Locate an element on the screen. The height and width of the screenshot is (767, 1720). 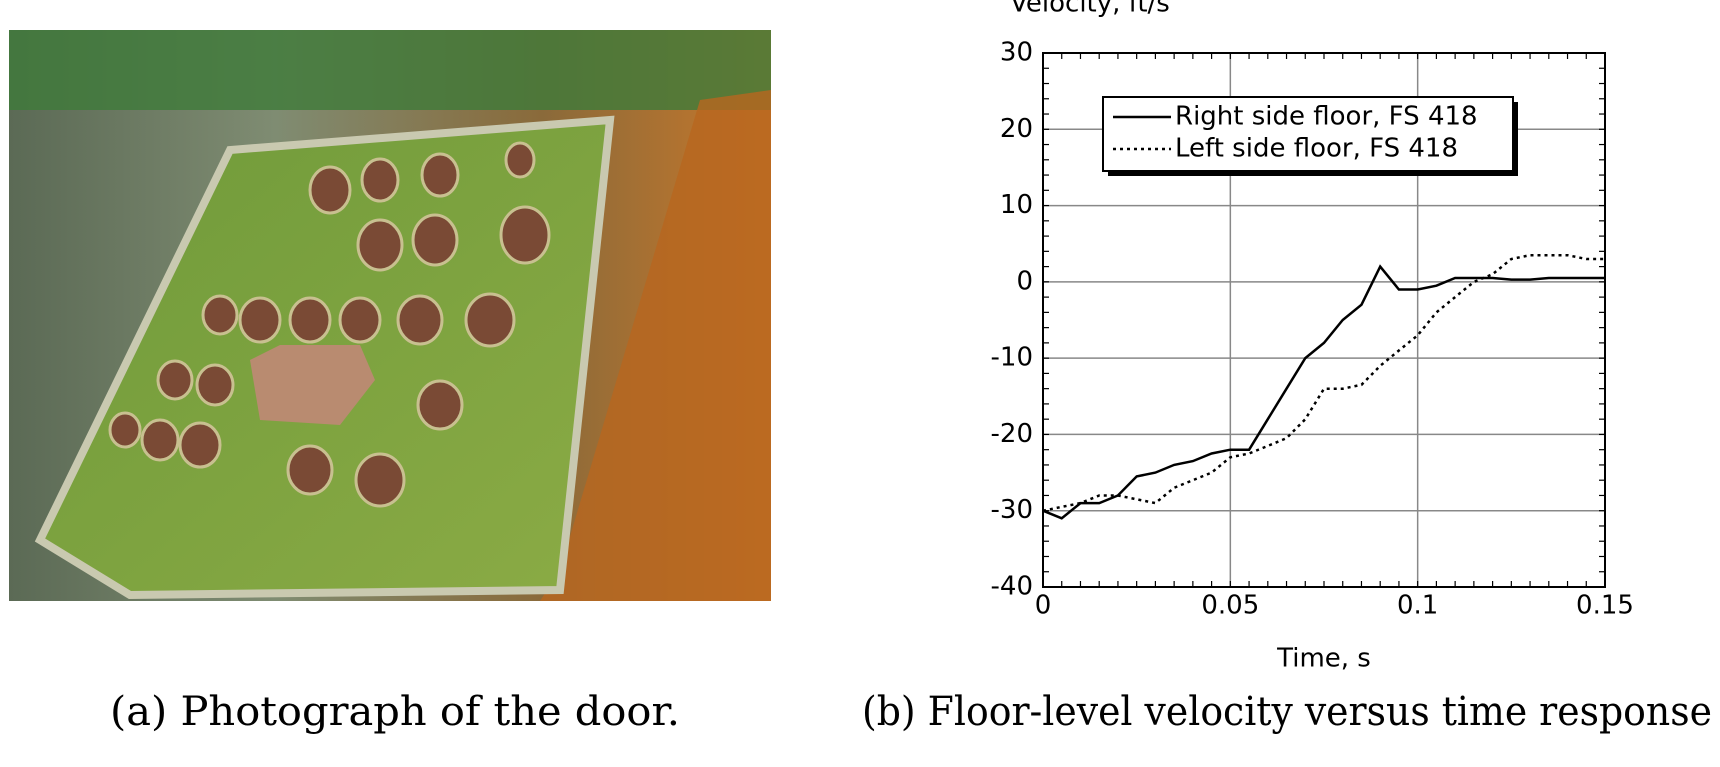
y-tick-label: -20 is located at coordinates (1012, 434).